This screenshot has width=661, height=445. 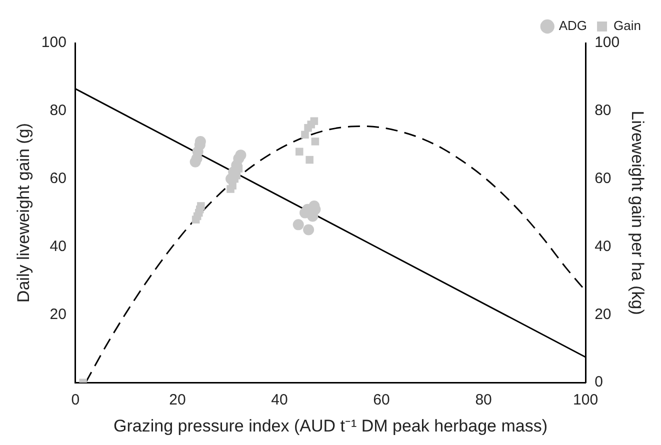 I want to click on y2-tick-label: 40, so click(x=603, y=246).